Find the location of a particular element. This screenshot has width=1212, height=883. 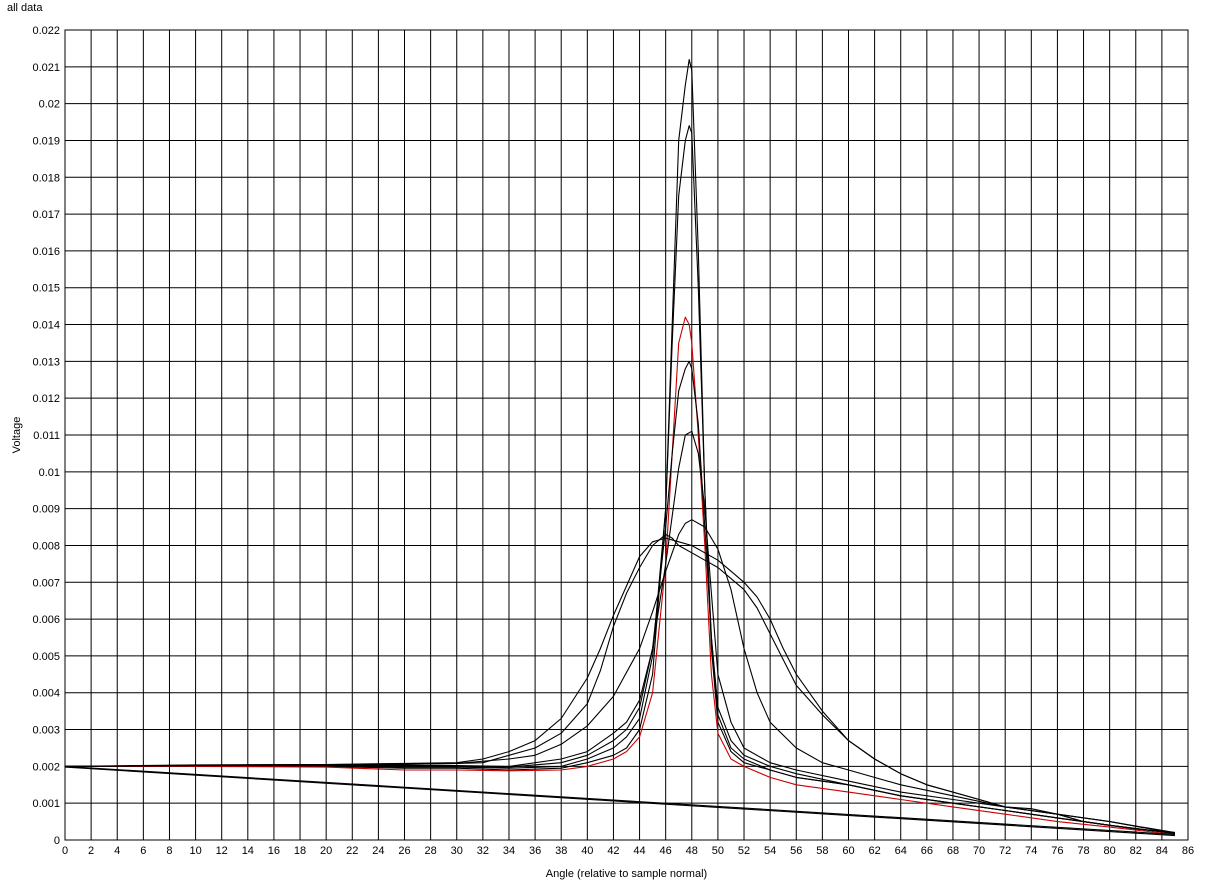

x-tick-label: 62 is located at coordinates (874, 851).